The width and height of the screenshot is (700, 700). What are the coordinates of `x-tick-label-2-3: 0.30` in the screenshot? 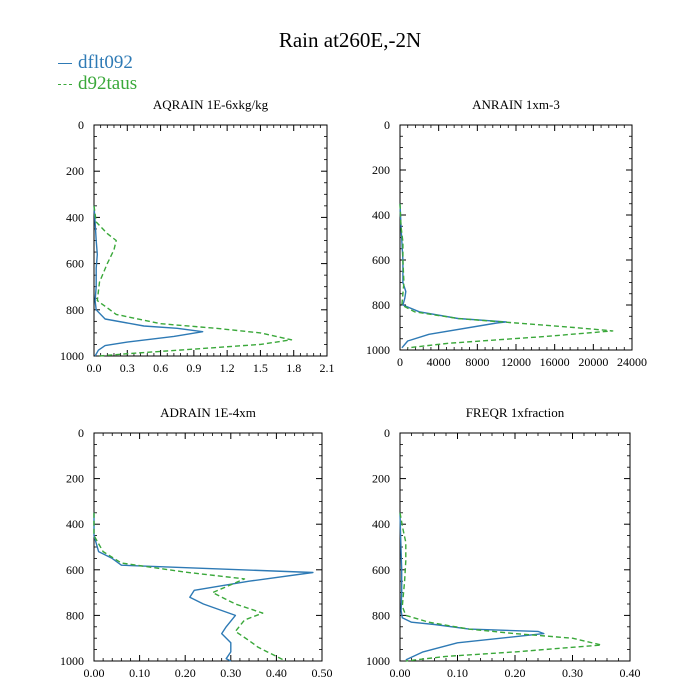 It's located at (230, 673).